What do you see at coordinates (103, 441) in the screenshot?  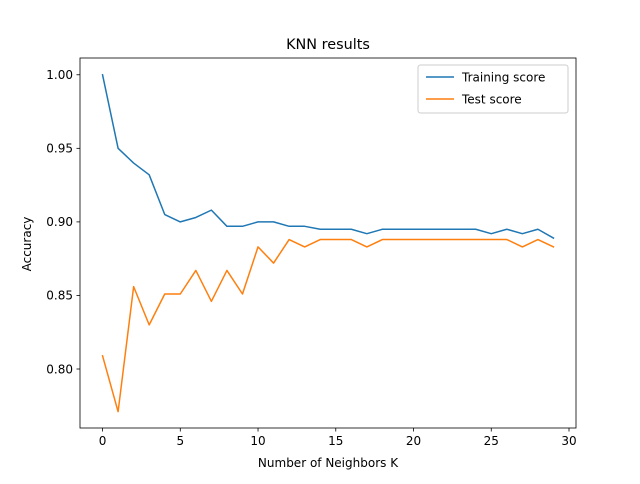 I see `x-tick-label: 0` at bounding box center [103, 441].